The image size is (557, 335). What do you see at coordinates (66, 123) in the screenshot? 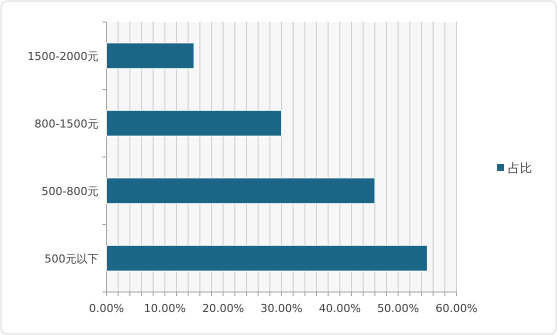
I see `y-tick-label: 800-1500元` at bounding box center [66, 123].